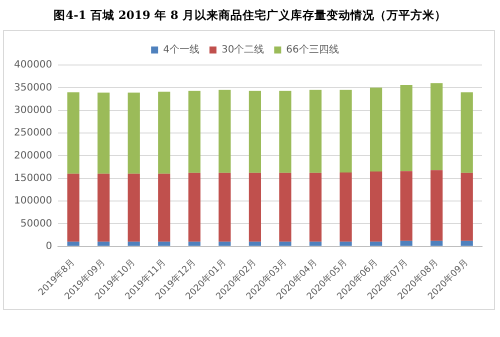 The width and height of the screenshot is (500, 337). Describe the element at coordinates (49, 246) in the screenshot. I see `y-tick-label: 0` at that location.